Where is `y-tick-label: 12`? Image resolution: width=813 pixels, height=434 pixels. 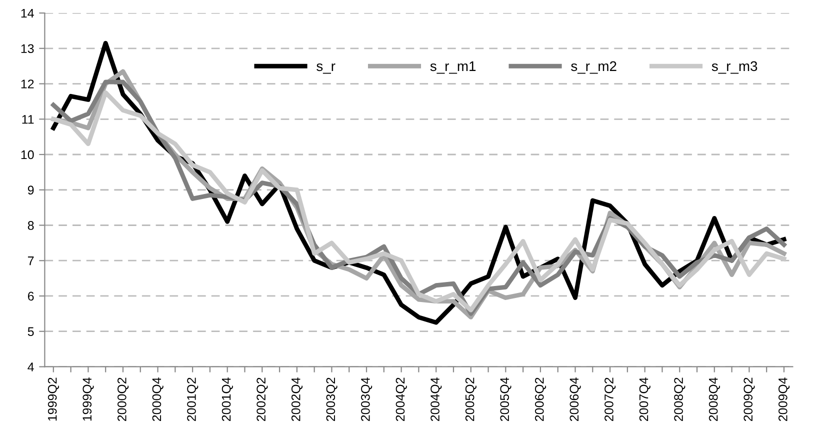 y-tick-label: 12 is located at coordinates (27, 84).